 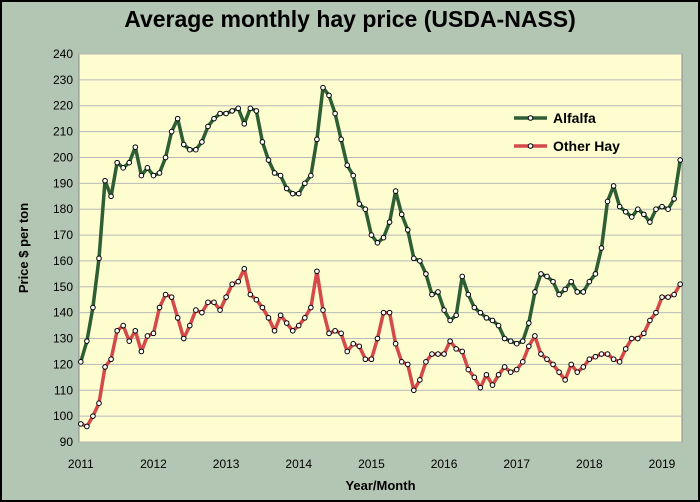 I want to click on x-axis-label: Year/Month, so click(x=380, y=485).